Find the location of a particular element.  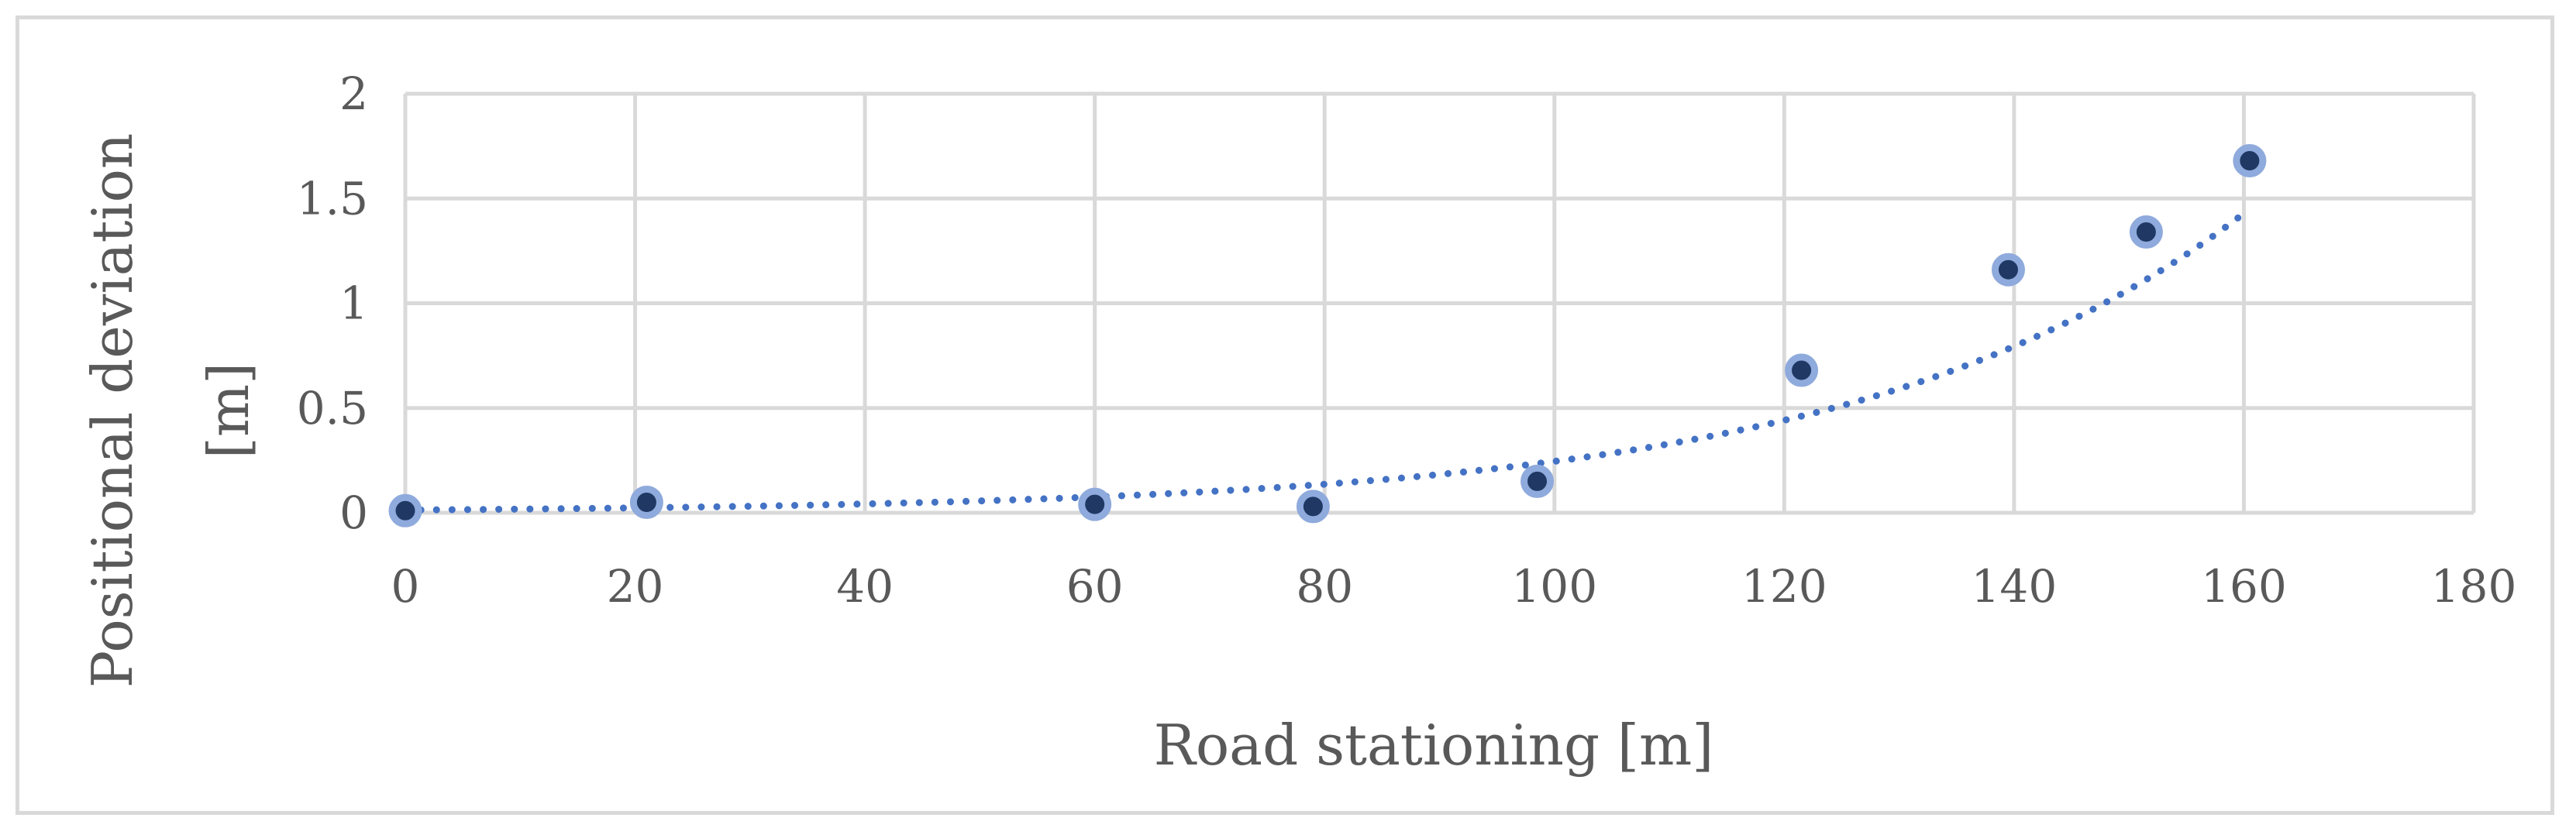

x-tick-label: 80 is located at coordinates (1324, 586).